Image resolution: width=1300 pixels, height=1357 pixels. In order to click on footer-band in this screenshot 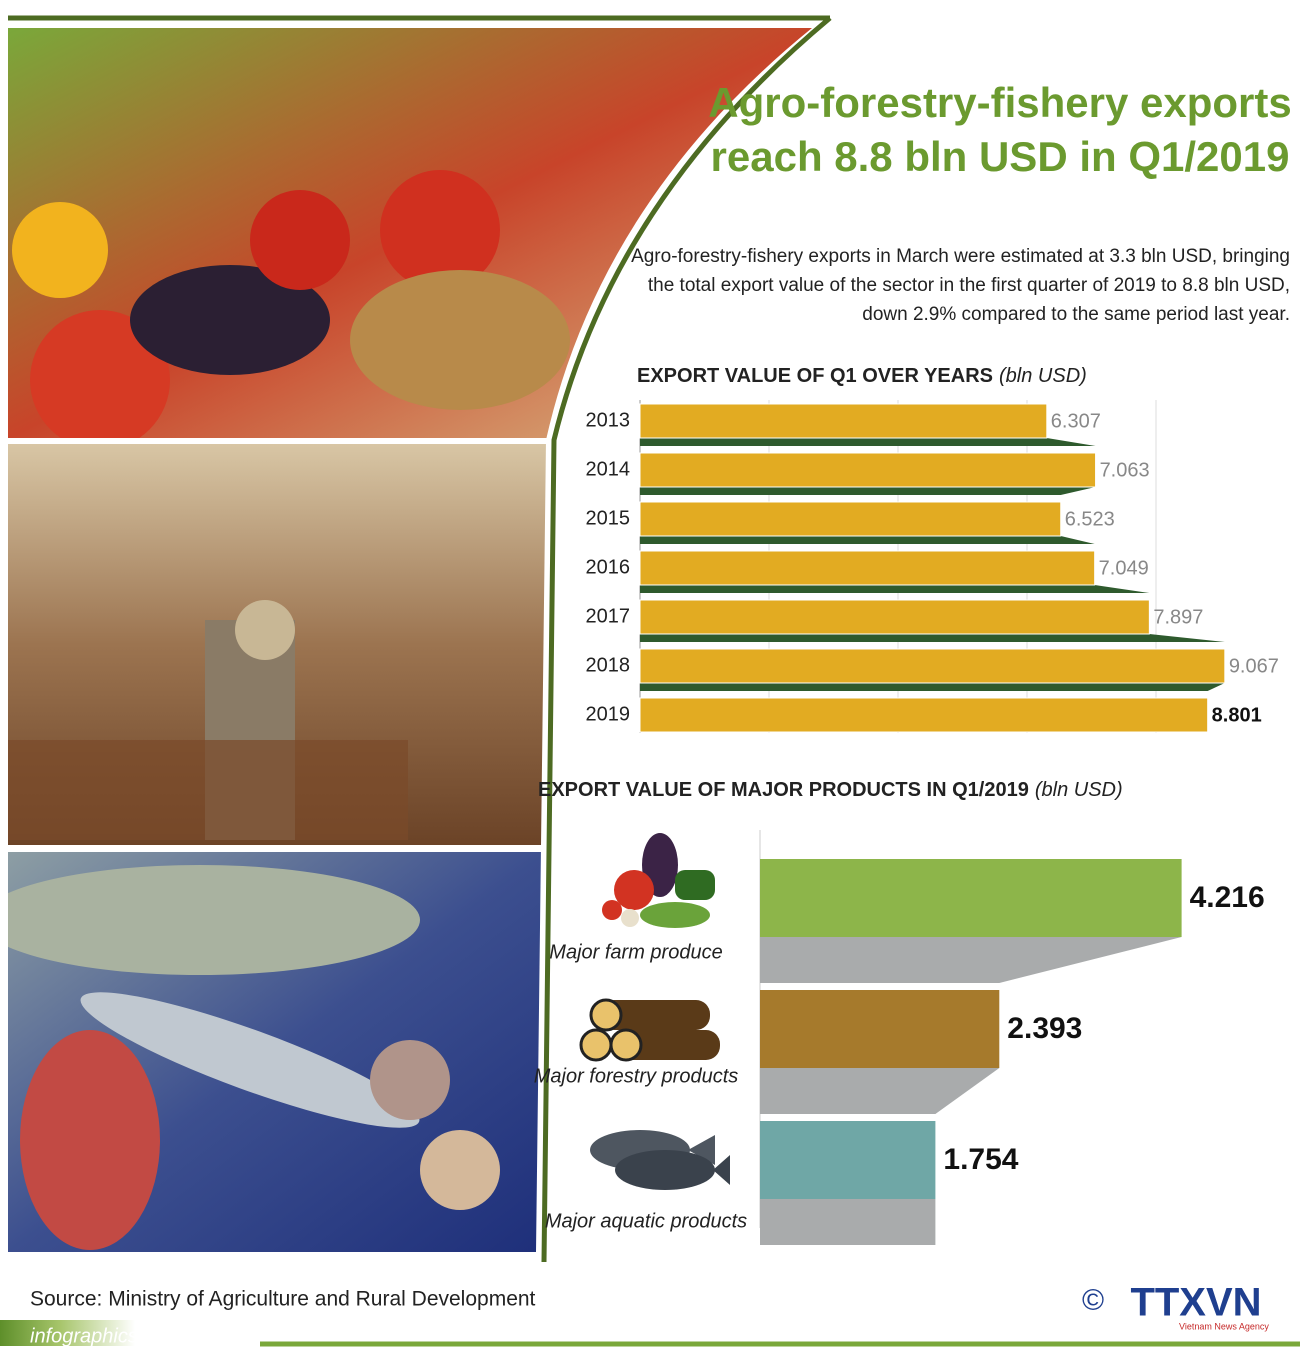, I will do `click(150, 1333)`.